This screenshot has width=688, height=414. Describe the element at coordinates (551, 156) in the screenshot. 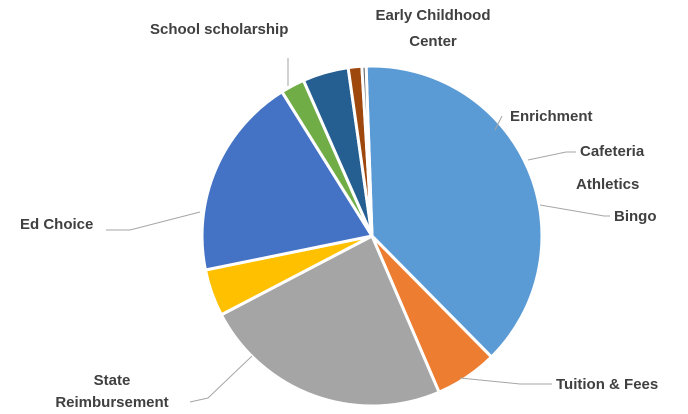

I see `leader-cafeteria` at that location.